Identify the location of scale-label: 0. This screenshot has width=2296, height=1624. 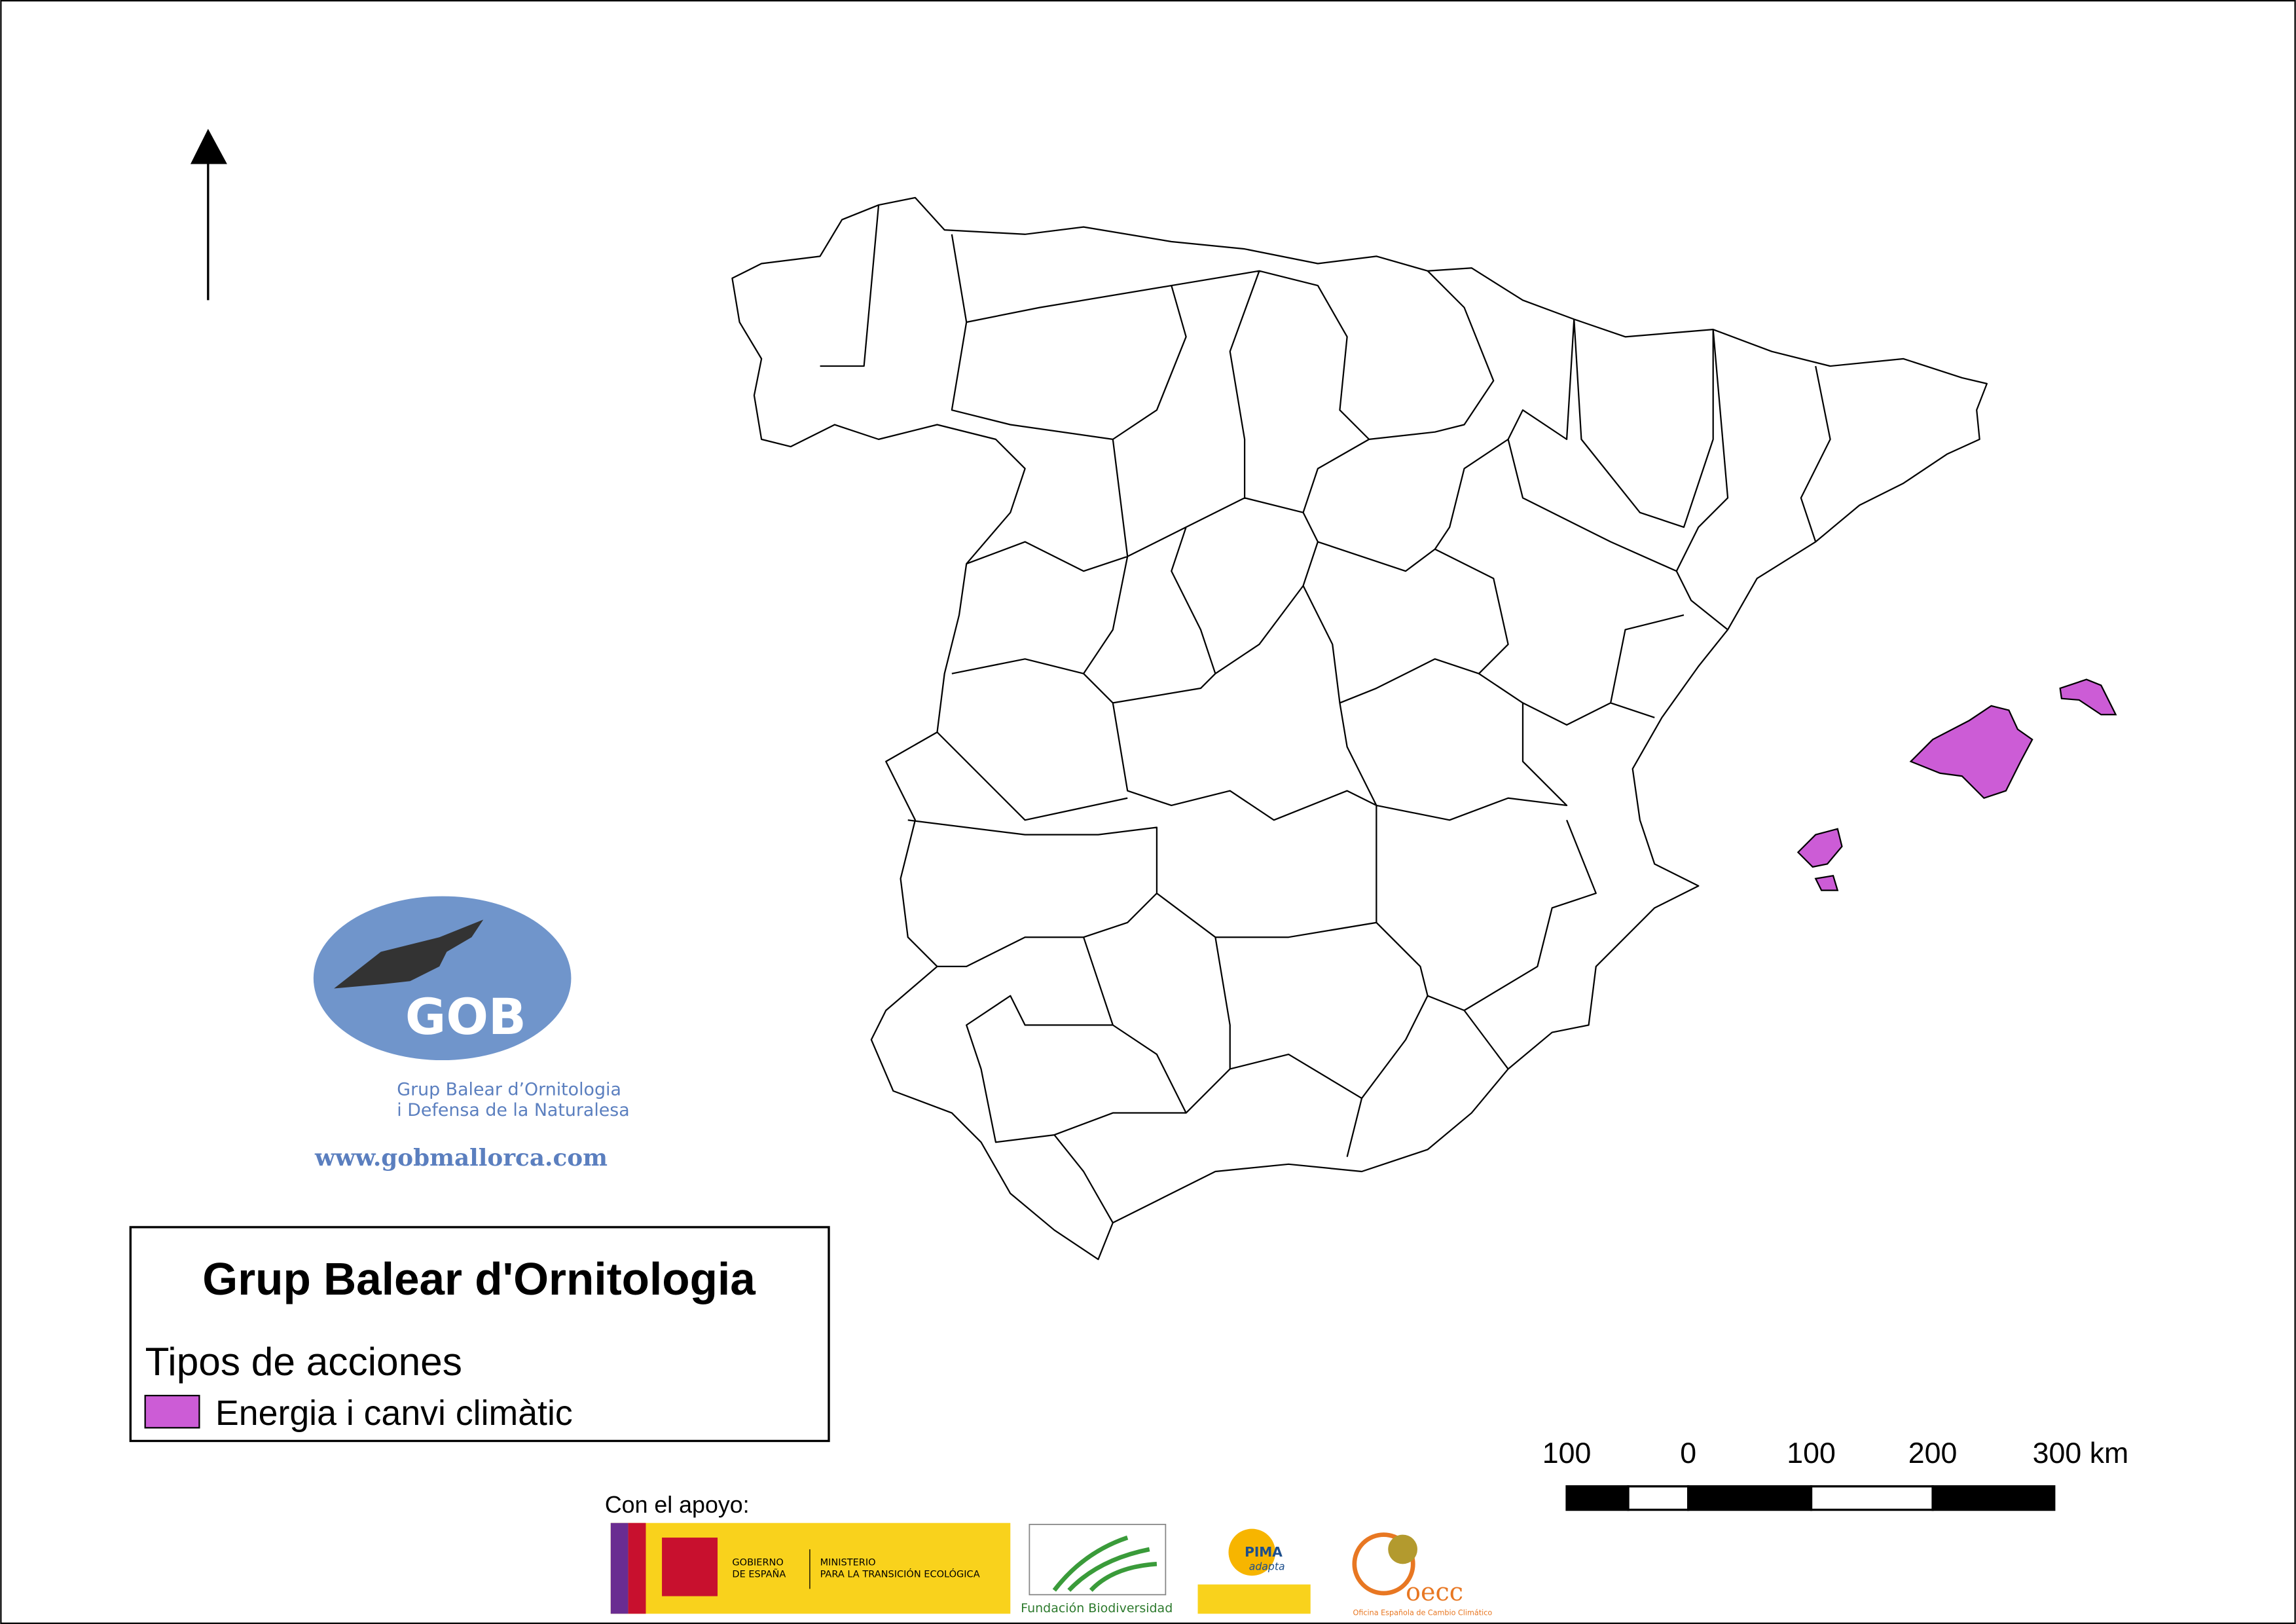
(1688, 1453).